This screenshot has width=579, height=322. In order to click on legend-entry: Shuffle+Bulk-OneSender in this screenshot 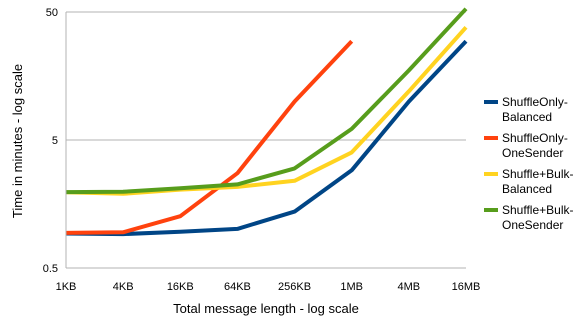, I will do `click(529, 217)`.